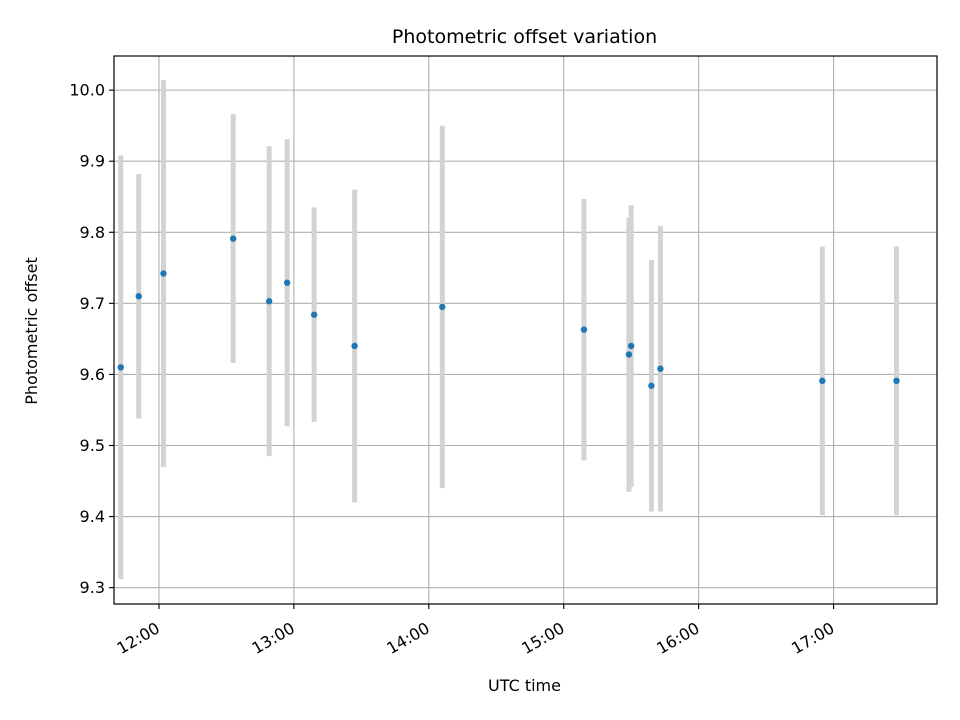 The width and height of the screenshot is (960, 720). Describe the element at coordinates (91, 339) in the screenshot. I see `y-axis-ticks: 9.3 9.4 9.5 9.6 9.7 9.8 9.9 10.0` at that location.